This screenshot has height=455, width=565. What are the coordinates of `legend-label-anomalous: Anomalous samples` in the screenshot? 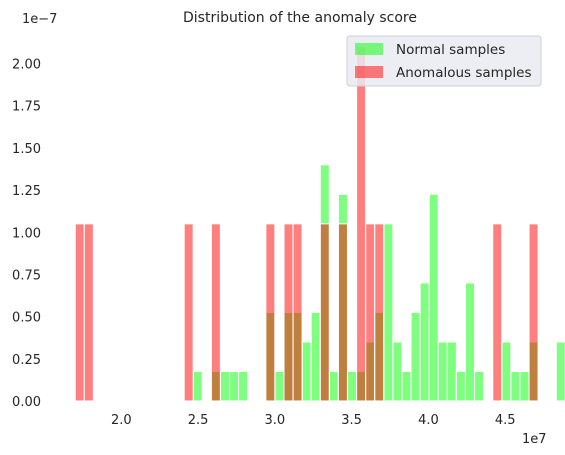 It's located at (463, 73).